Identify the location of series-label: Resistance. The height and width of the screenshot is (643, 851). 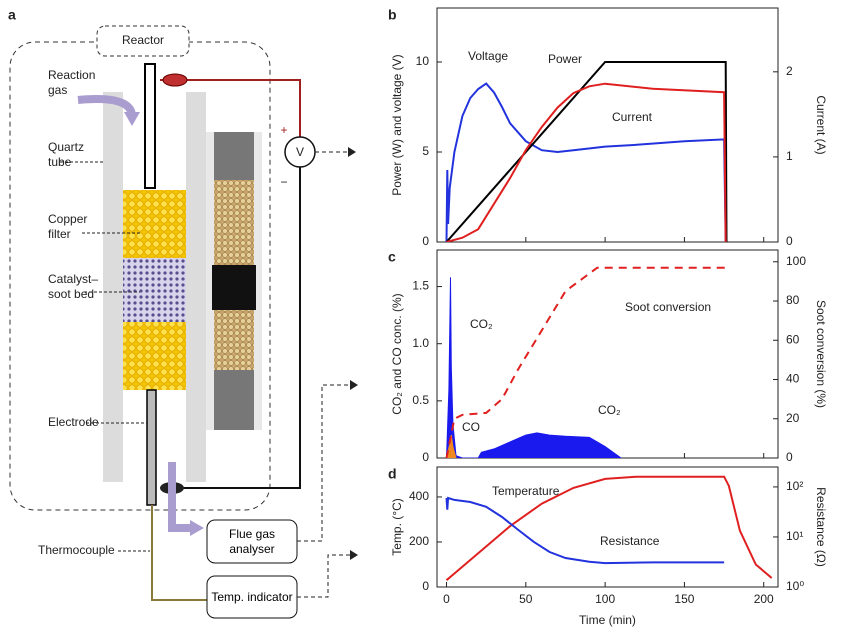
(630, 541).